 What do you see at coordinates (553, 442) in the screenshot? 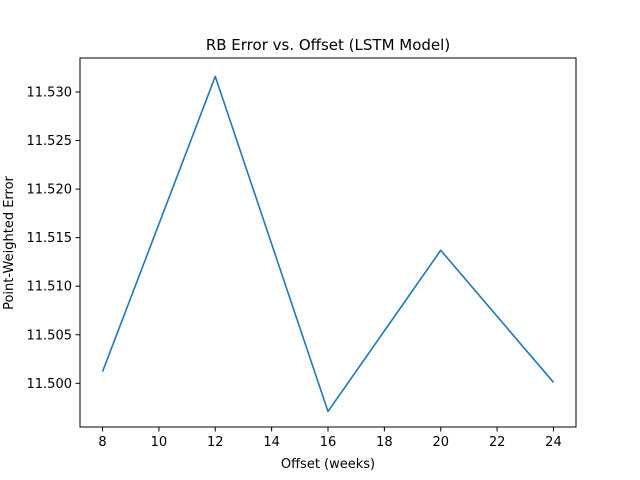
I see `x-tick-label: 24` at bounding box center [553, 442].